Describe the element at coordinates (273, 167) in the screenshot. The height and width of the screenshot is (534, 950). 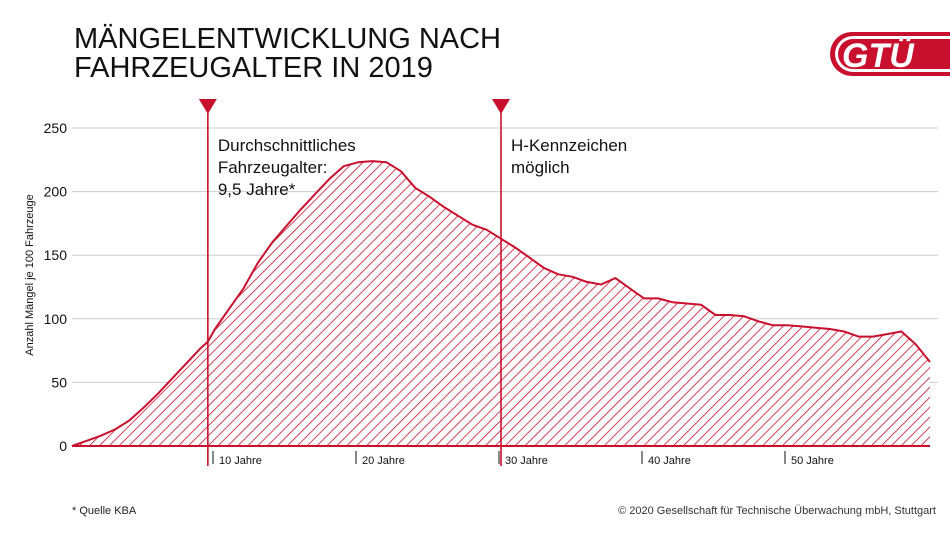
I see `annotation-text-1: Fahrzeugalter:` at that location.